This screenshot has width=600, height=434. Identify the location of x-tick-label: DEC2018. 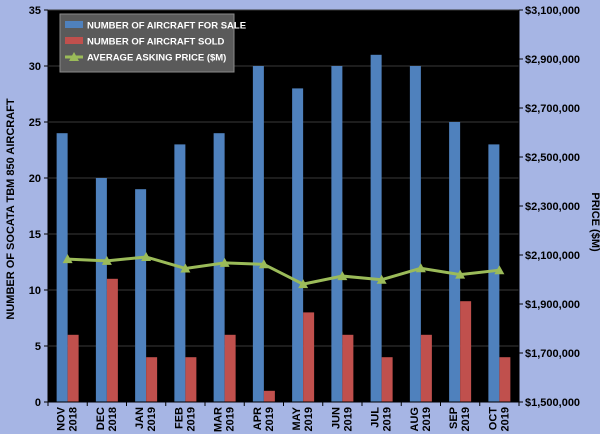
(107, 419).